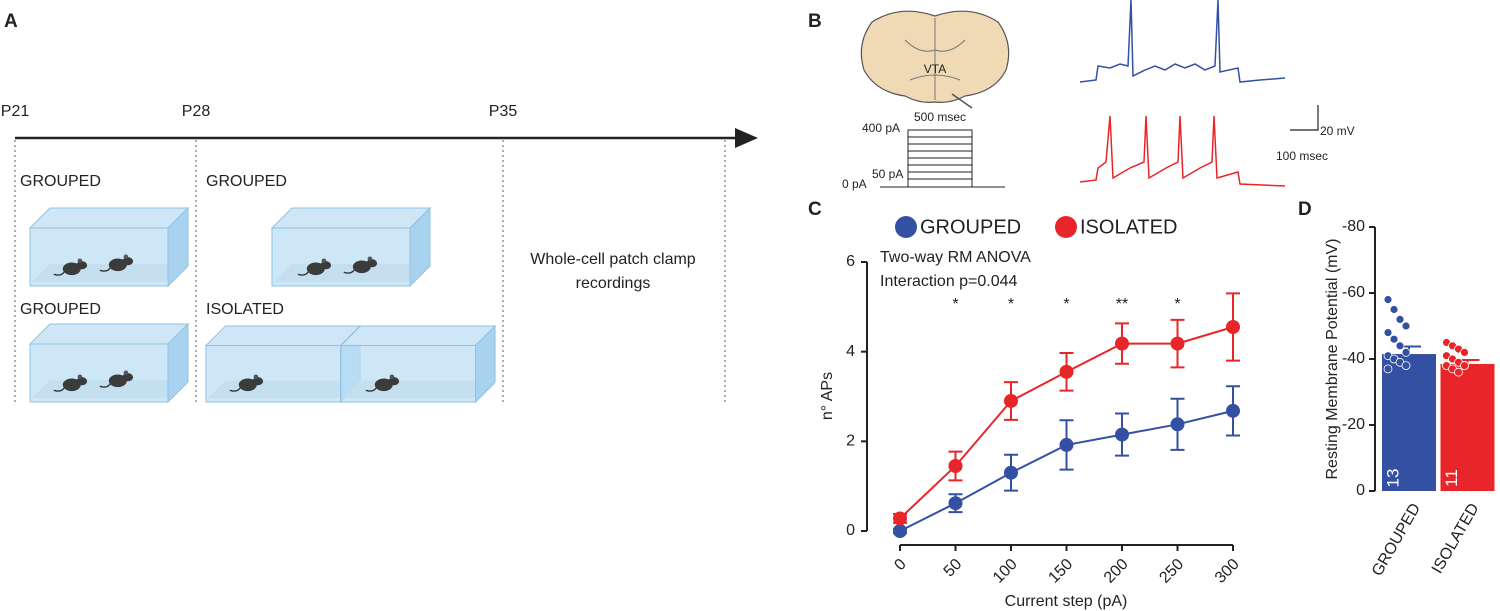 The width and height of the screenshot is (1500, 611). I want to click on y-tick-label: 2, so click(850, 441).